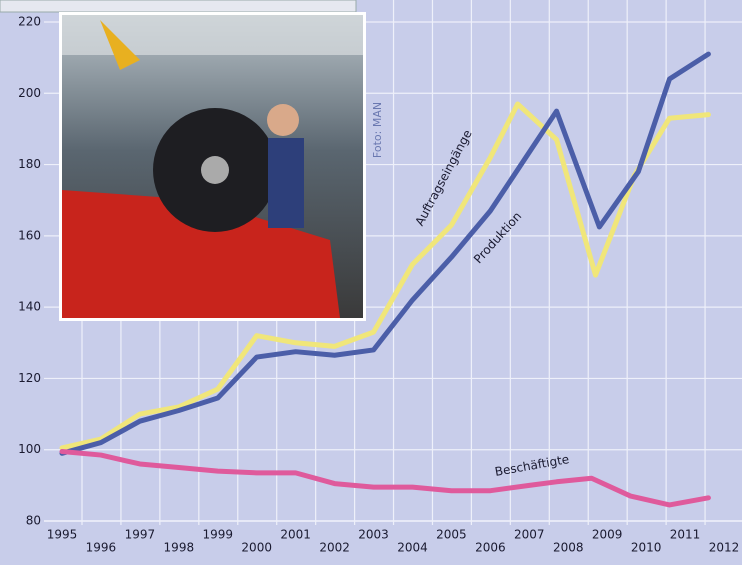 The height and width of the screenshot is (565, 742). What do you see at coordinates (451, 535) in the screenshot?
I see `x-tick-label: 2005` at bounding box center [451, 535].